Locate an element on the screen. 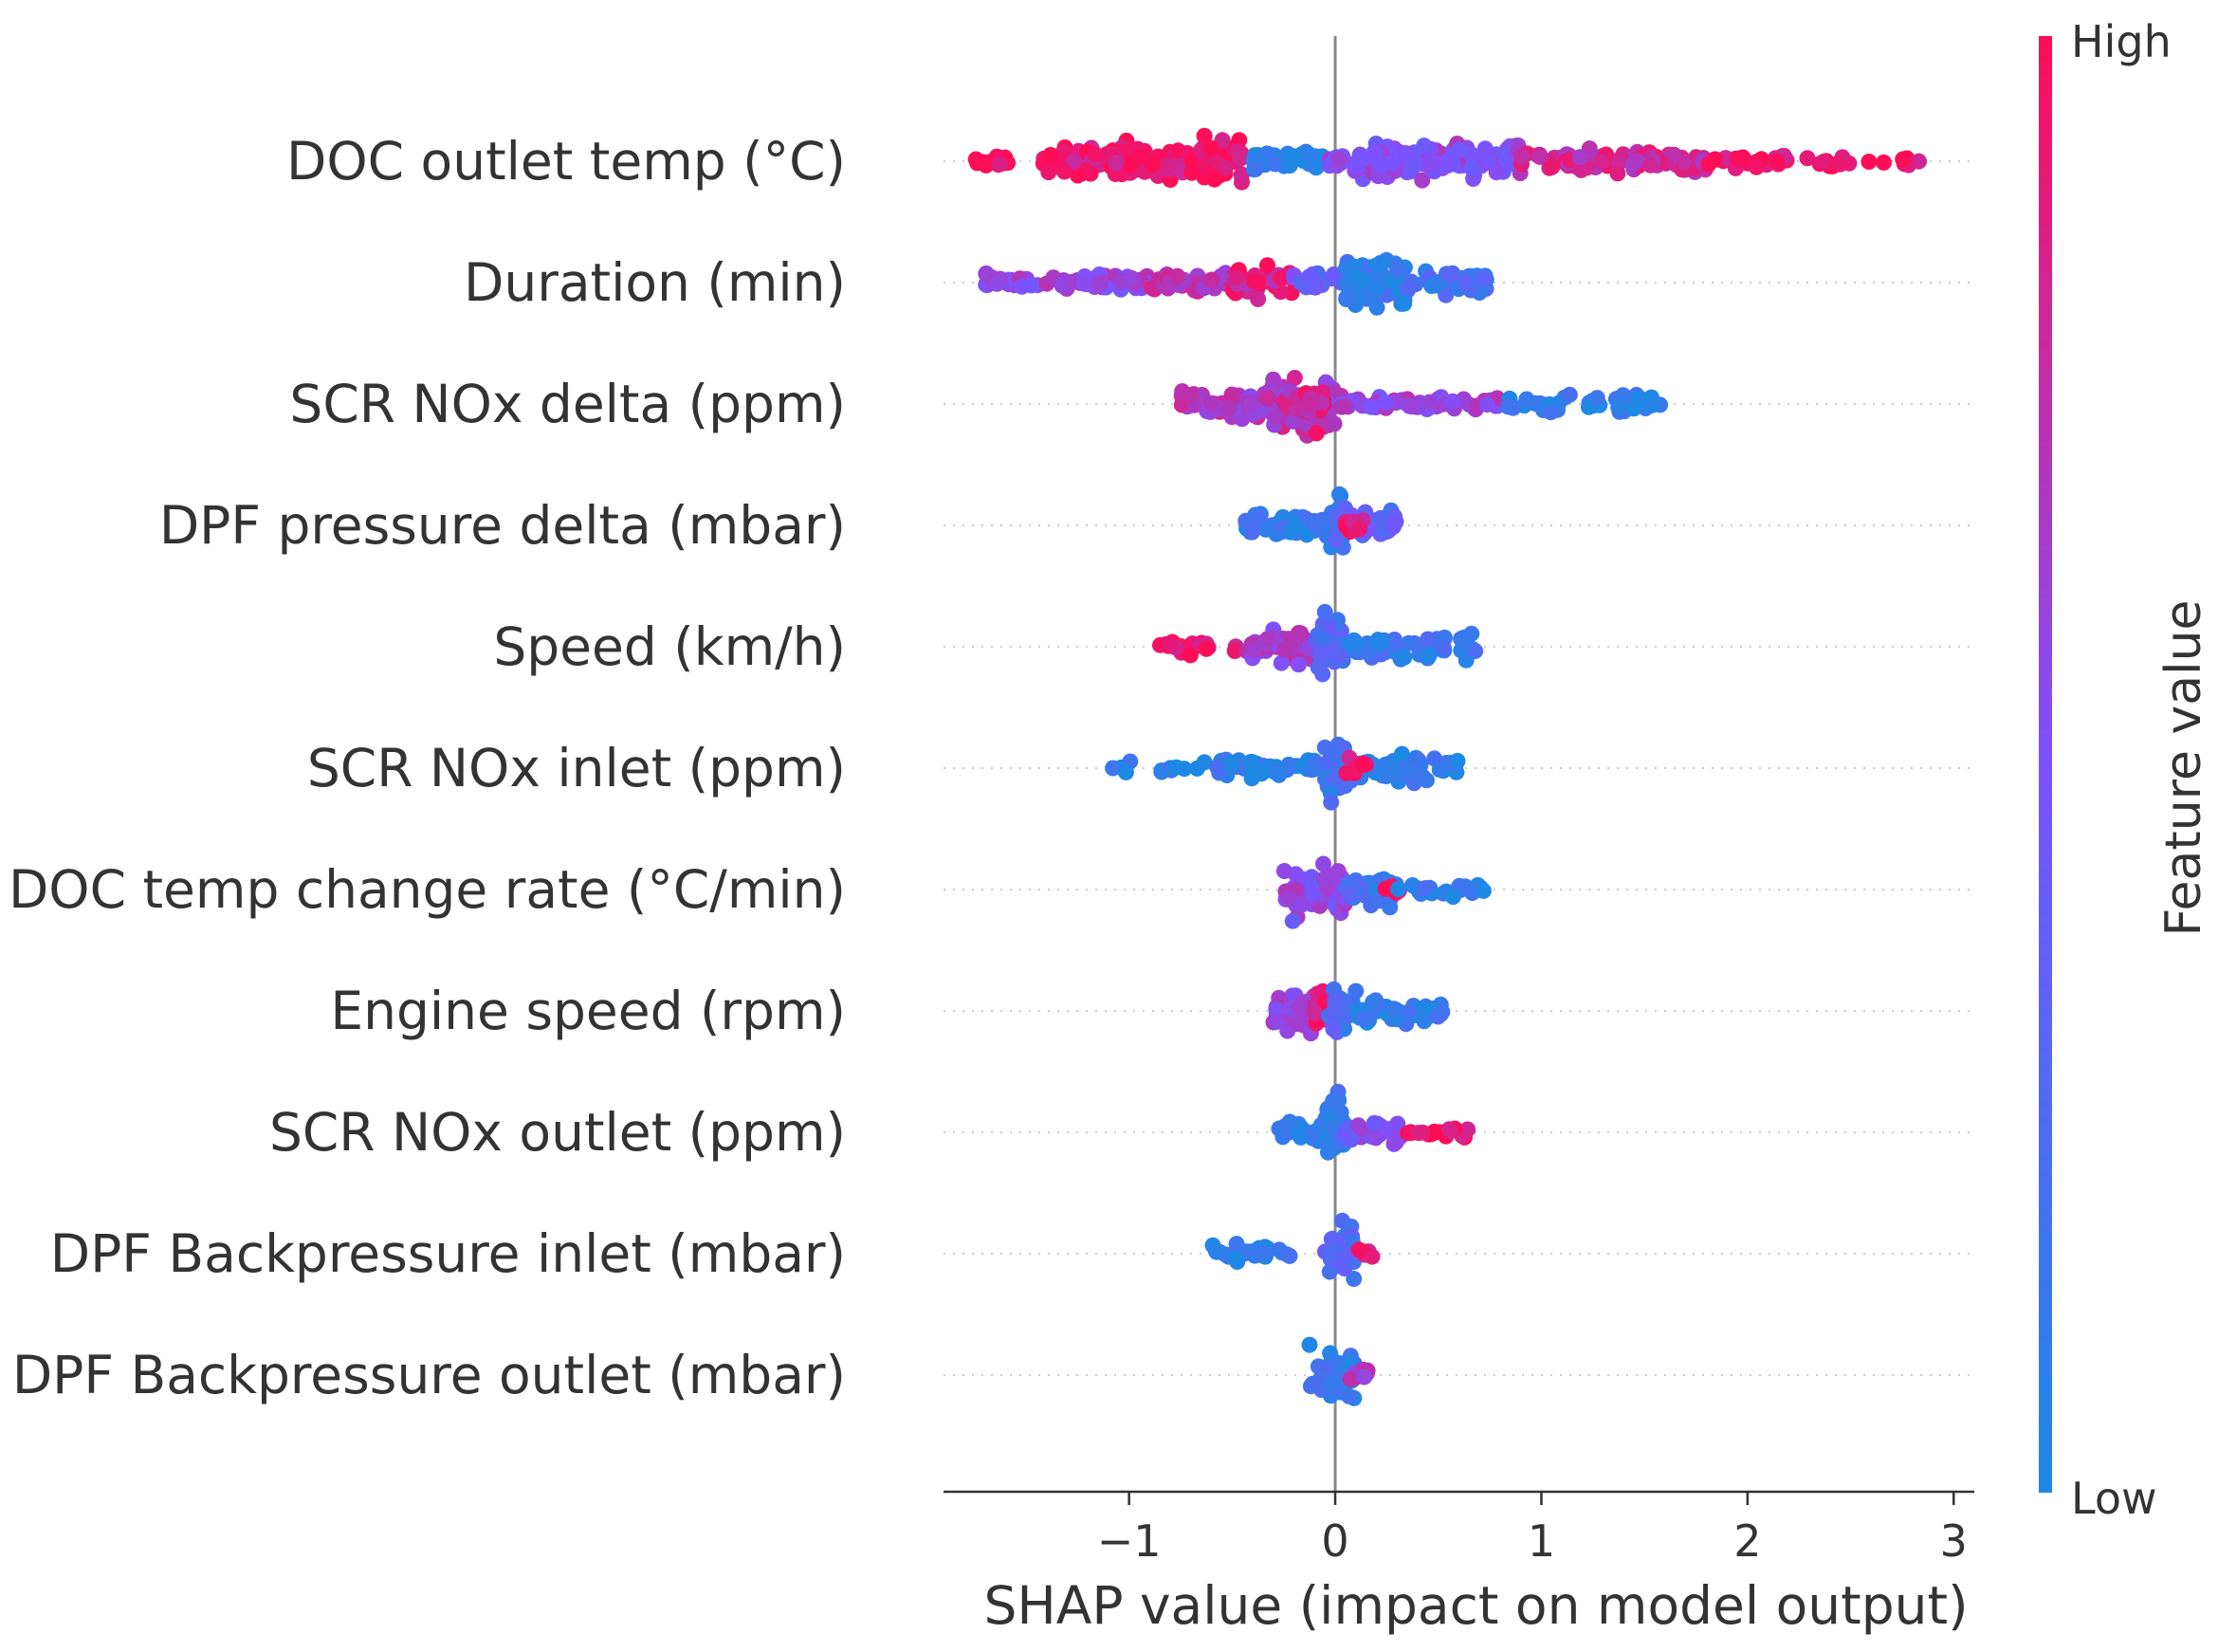 This screenshot has width=2218, height=1652. feature-label: DOC outlet temp (°C) is located at coordinates (566, 161).